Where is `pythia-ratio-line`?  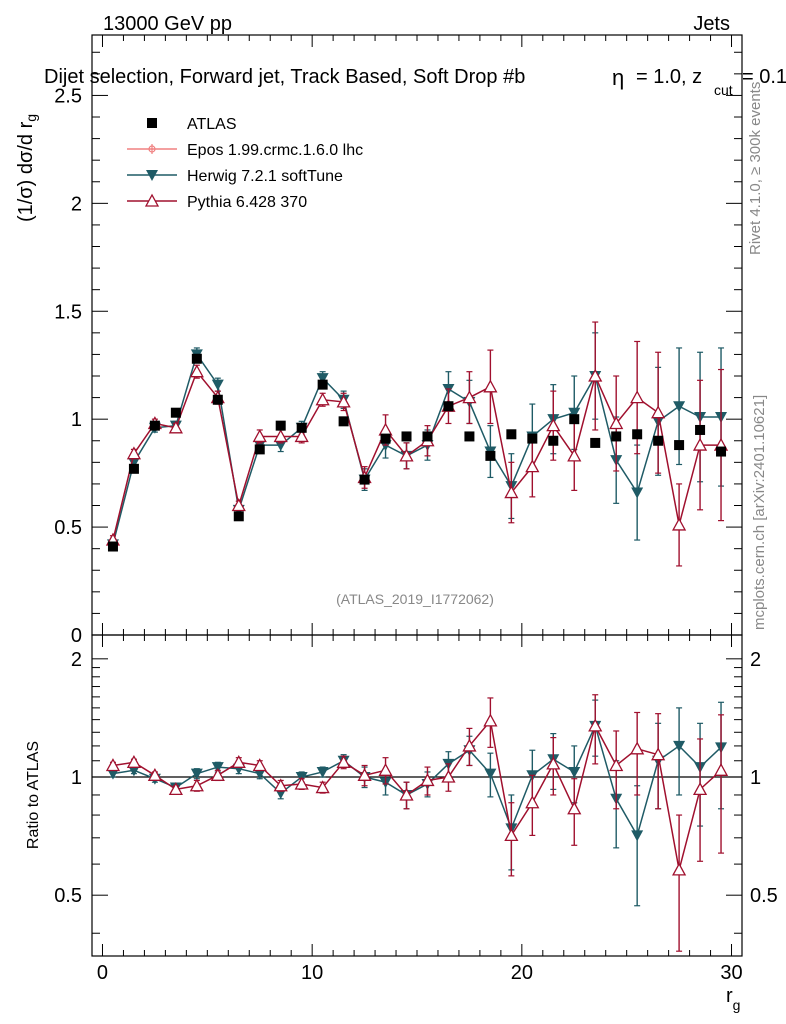 pythia-ratio-line is located at coordinates (417, 795).